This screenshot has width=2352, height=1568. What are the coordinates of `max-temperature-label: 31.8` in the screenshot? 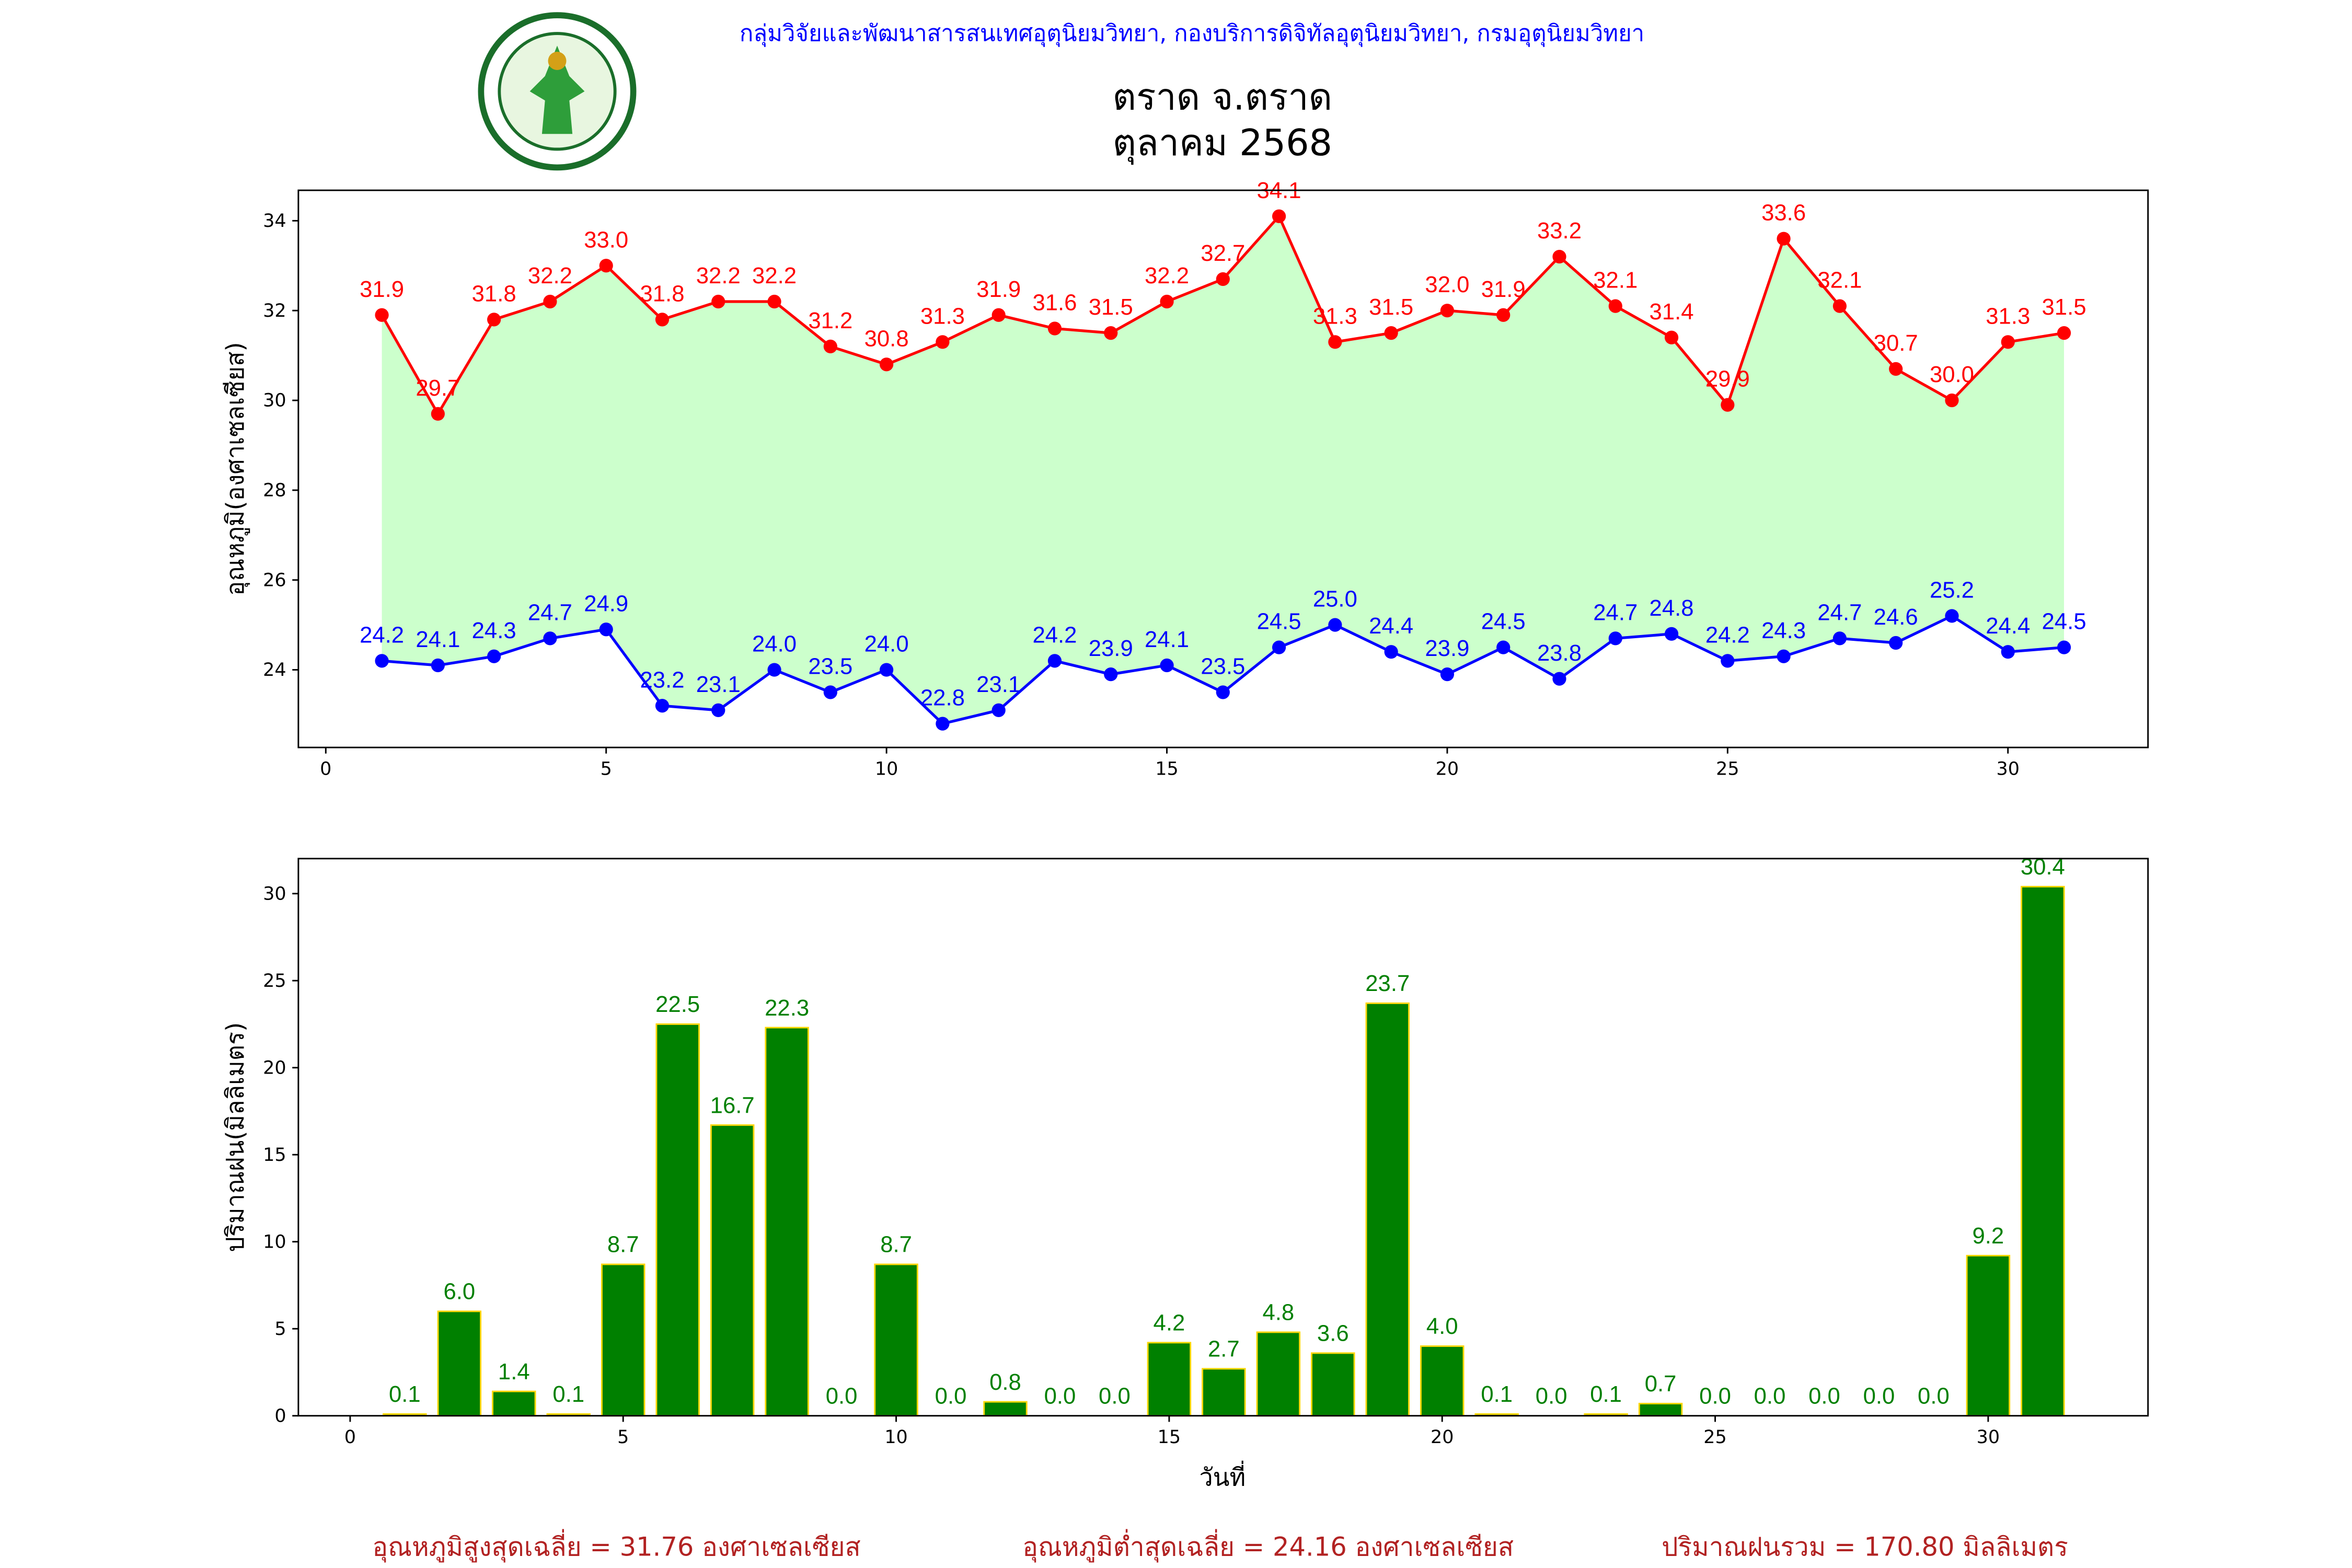 It's located at (494, 293).